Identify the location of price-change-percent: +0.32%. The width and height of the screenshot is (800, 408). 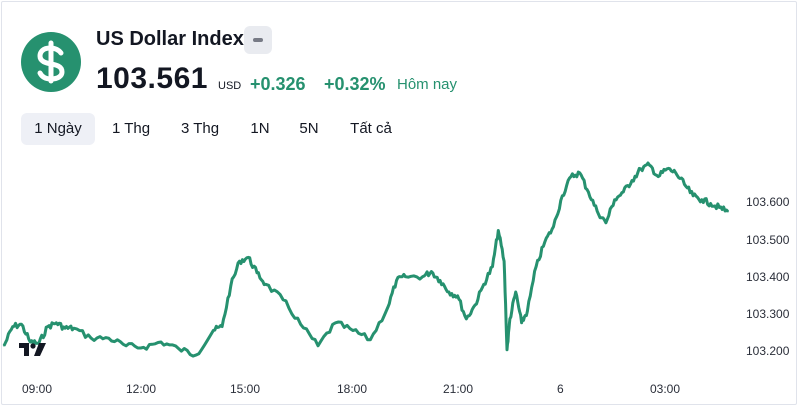
(355, 84).